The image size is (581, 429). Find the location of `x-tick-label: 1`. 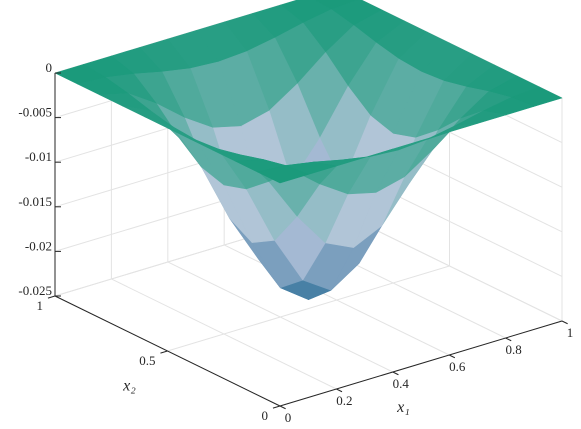

x-tick-label: 1 is located at coordinates (570, 332).